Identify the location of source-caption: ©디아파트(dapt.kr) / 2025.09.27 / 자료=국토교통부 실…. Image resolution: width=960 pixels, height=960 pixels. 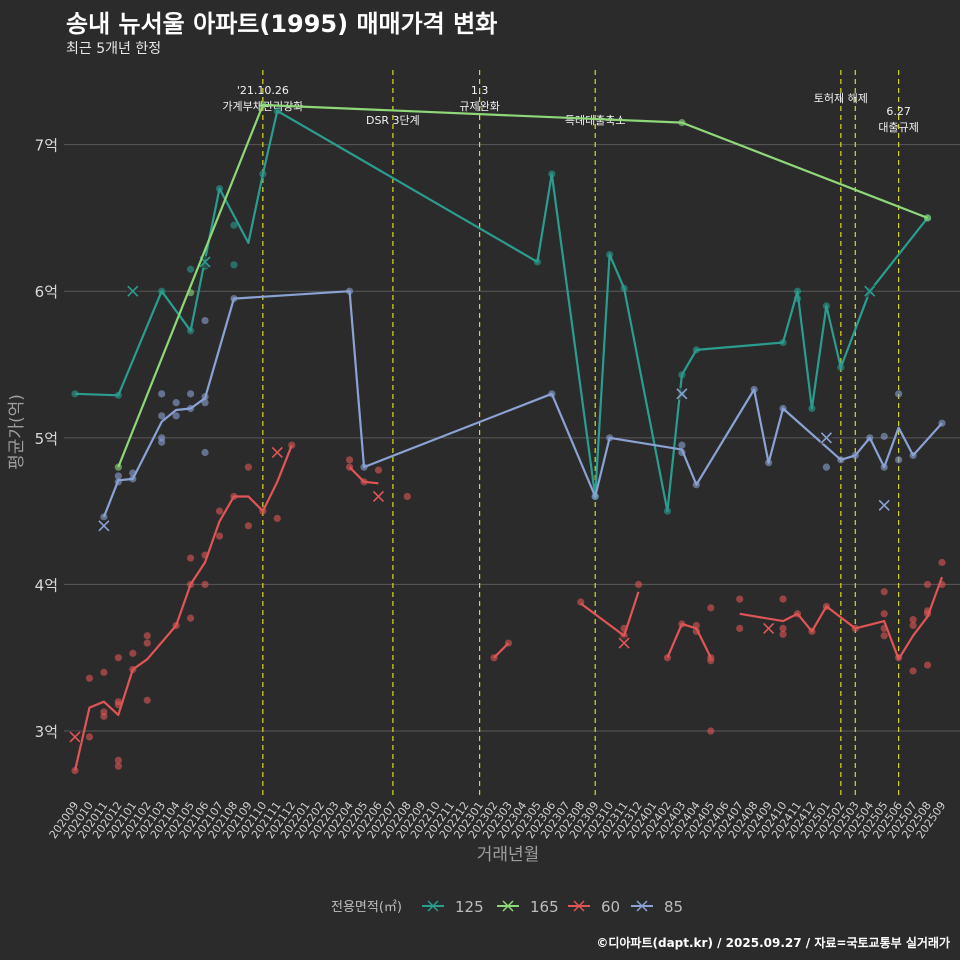
(773, 943).